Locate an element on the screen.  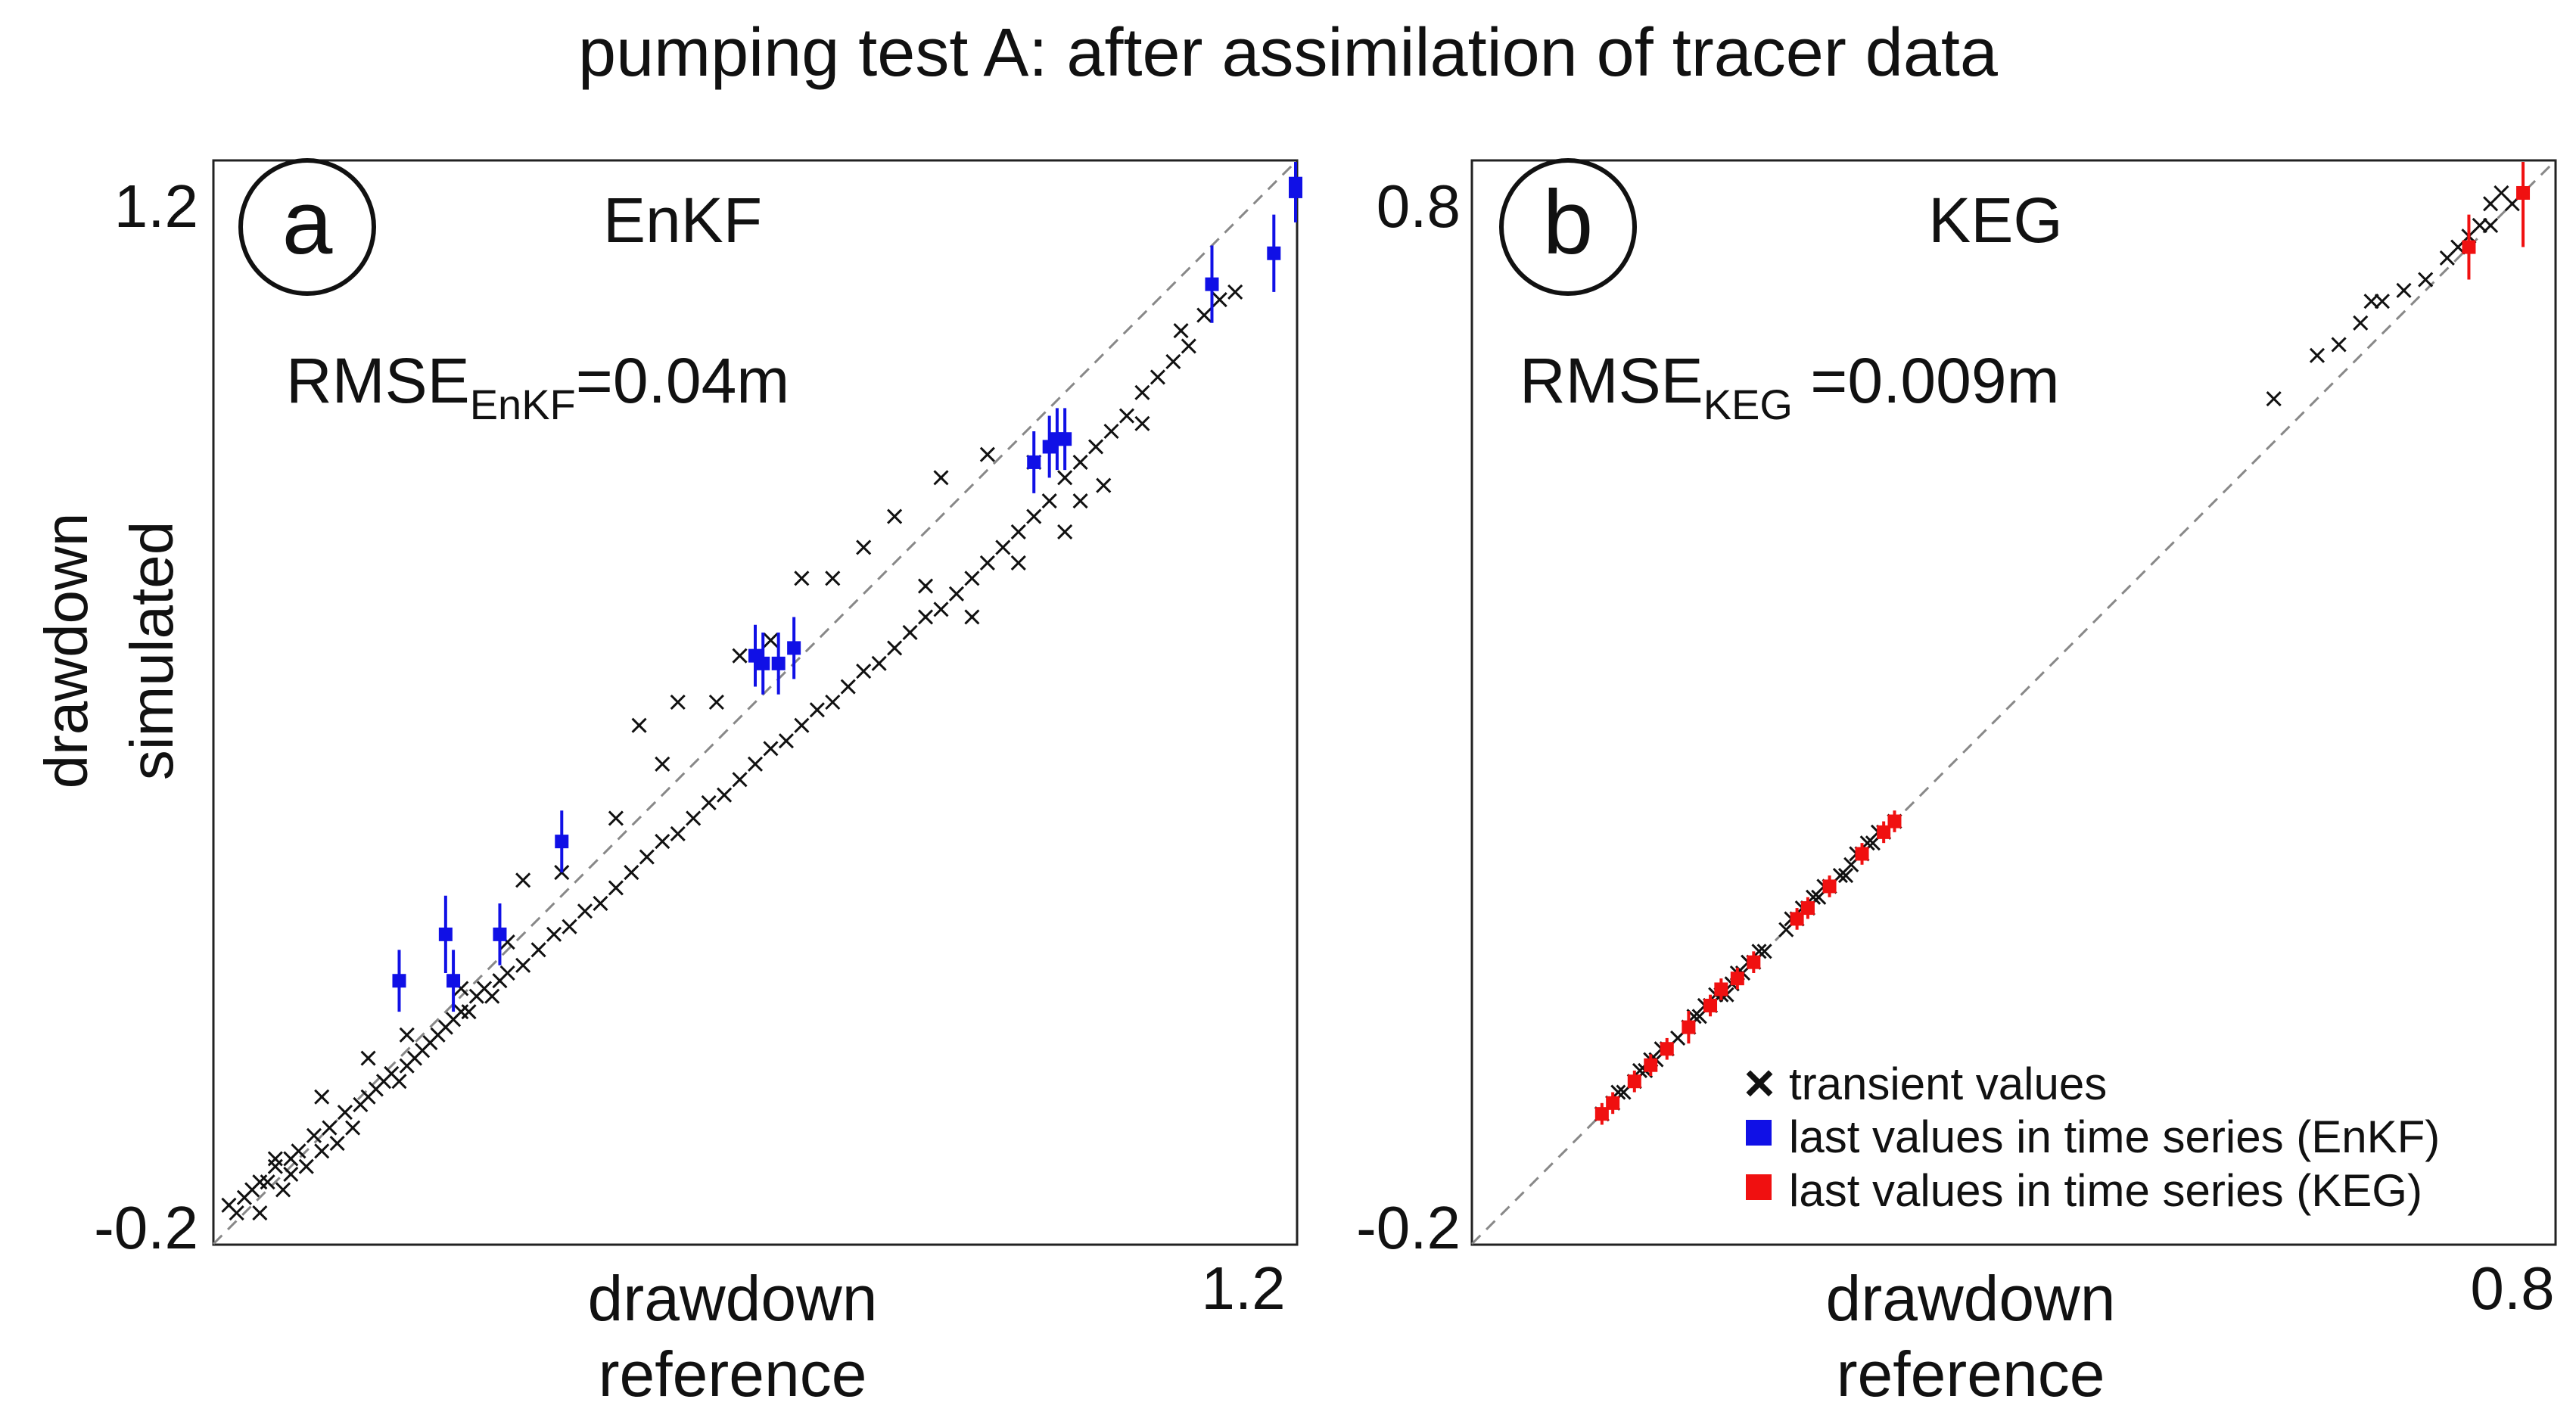
panel-keg-rmse-value: =0.009m is located at coordinates (1926, 380).